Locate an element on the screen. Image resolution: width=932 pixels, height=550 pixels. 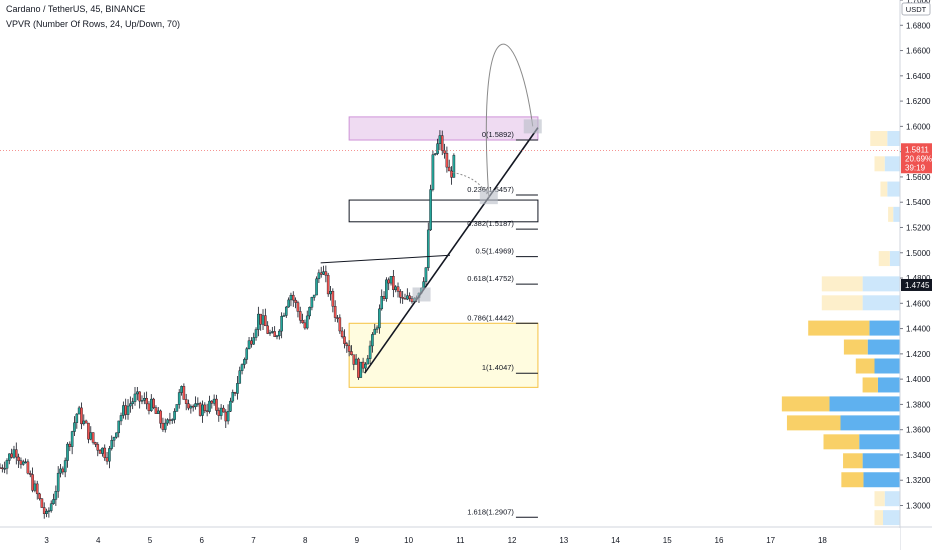
x-tick-label: 5 is located at coordinates (150, 540).